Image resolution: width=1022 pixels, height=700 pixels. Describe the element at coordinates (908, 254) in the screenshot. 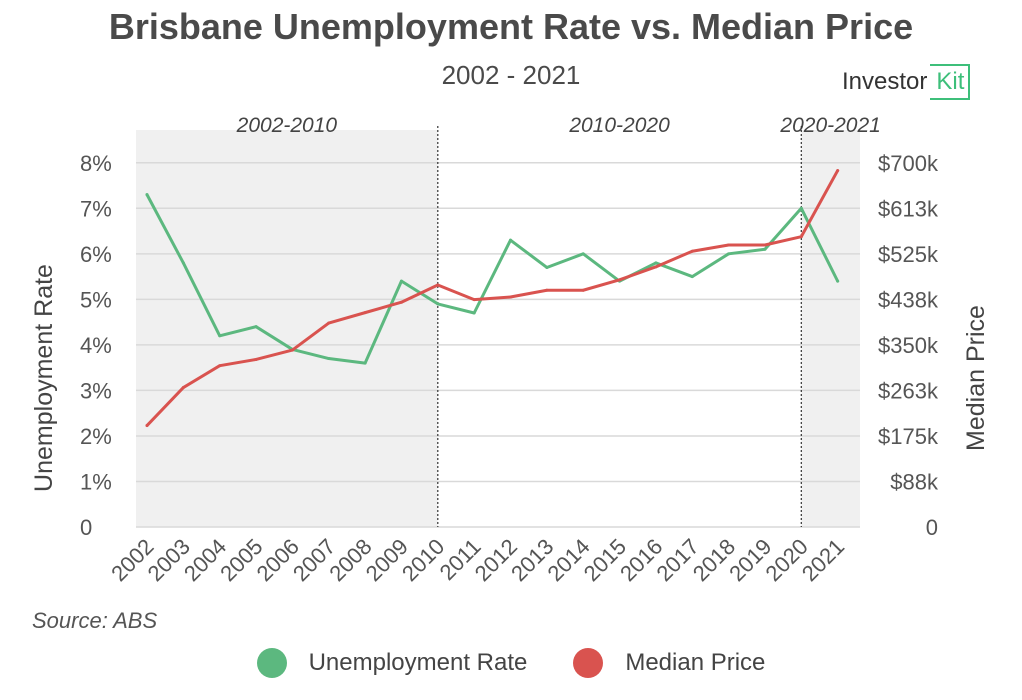

I see `right-tick-label: $525k` at that location.